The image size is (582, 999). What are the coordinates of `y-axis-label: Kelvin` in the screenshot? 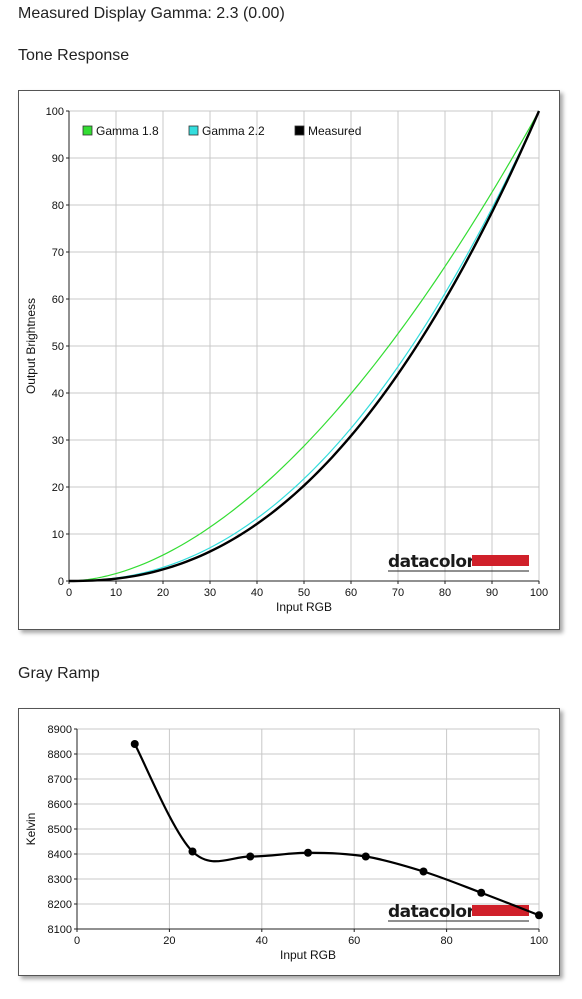 It's located at (31, 829).